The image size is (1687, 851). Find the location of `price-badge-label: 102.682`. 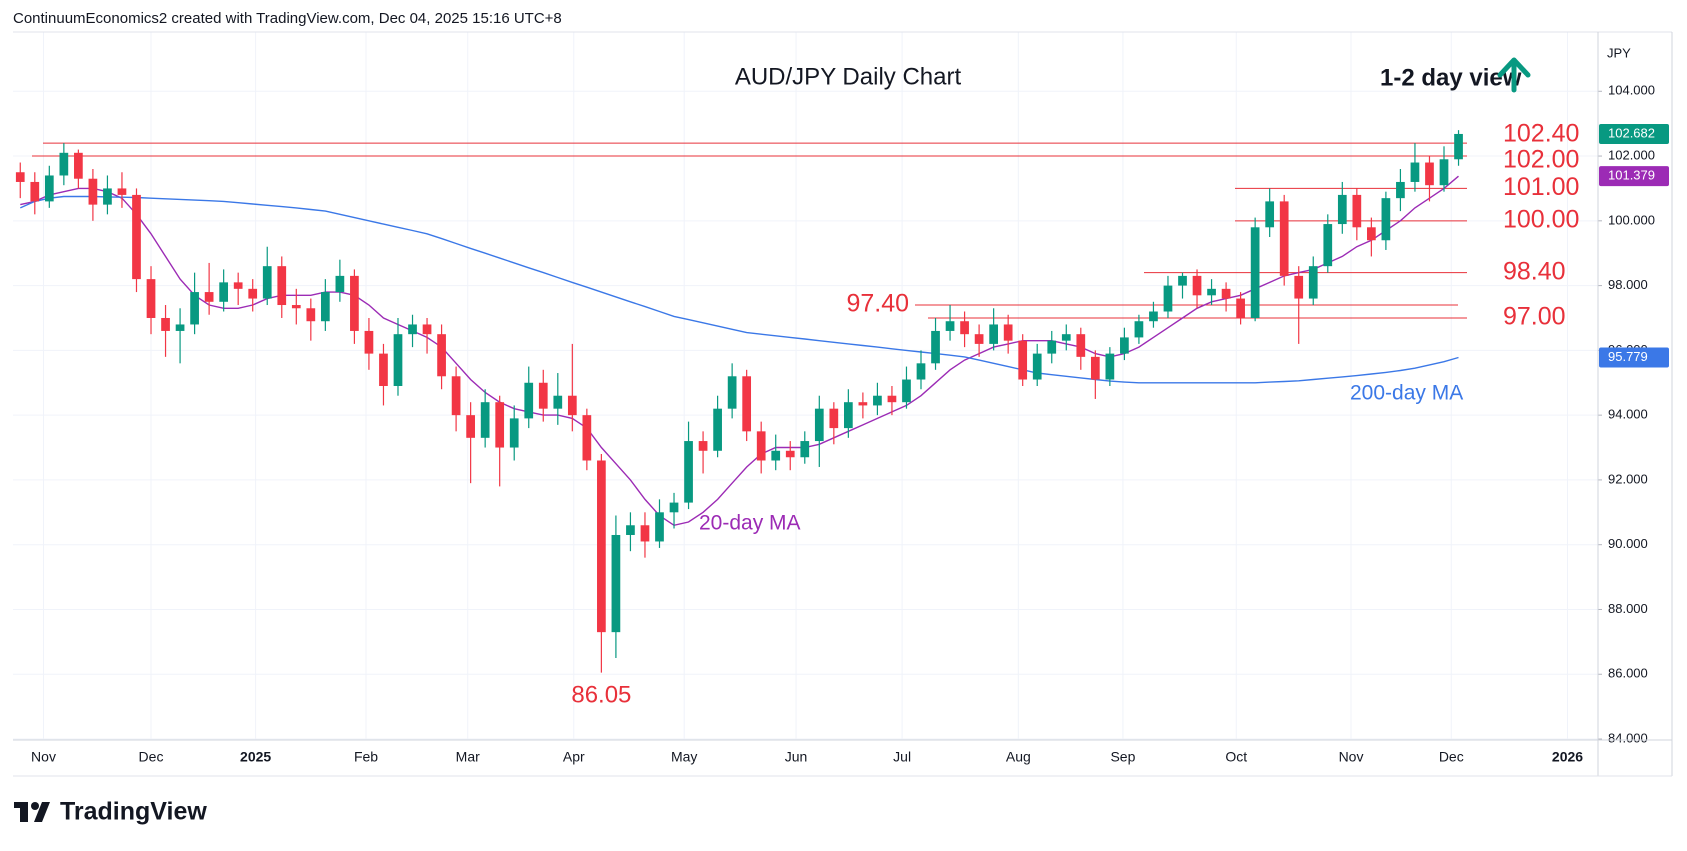

price-badge-label: 102.682 is located at coordinates (1631, 132).